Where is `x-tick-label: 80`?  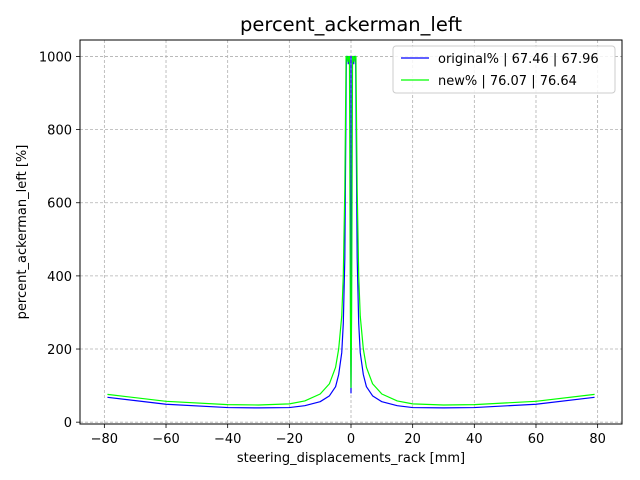
x-tick-label: 80 is located at coordinates (597, 439).